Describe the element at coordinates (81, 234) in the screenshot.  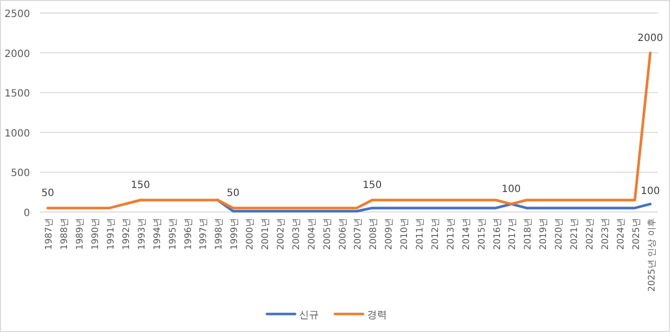
I see `x-tick-label: 1989년` at that location.